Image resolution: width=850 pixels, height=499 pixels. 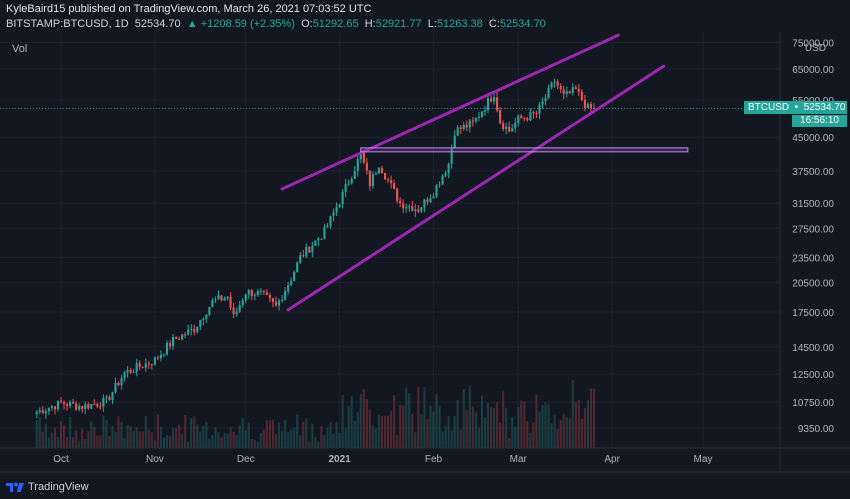 I want to click on x-tick-label: Dec, so click(x=246, y=459).